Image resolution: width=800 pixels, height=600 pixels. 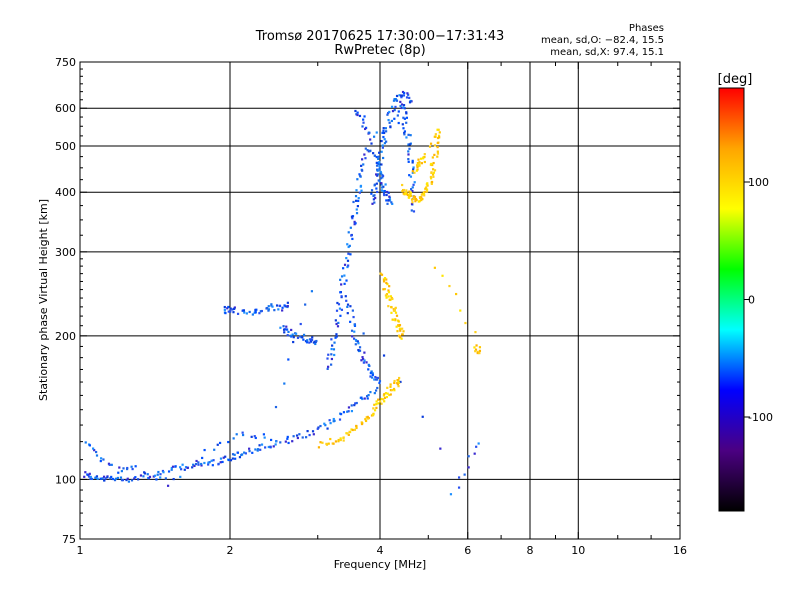 I want to click on y-axis-label: Stationary phase Virtual Height [km], so click(x=43, y=300).